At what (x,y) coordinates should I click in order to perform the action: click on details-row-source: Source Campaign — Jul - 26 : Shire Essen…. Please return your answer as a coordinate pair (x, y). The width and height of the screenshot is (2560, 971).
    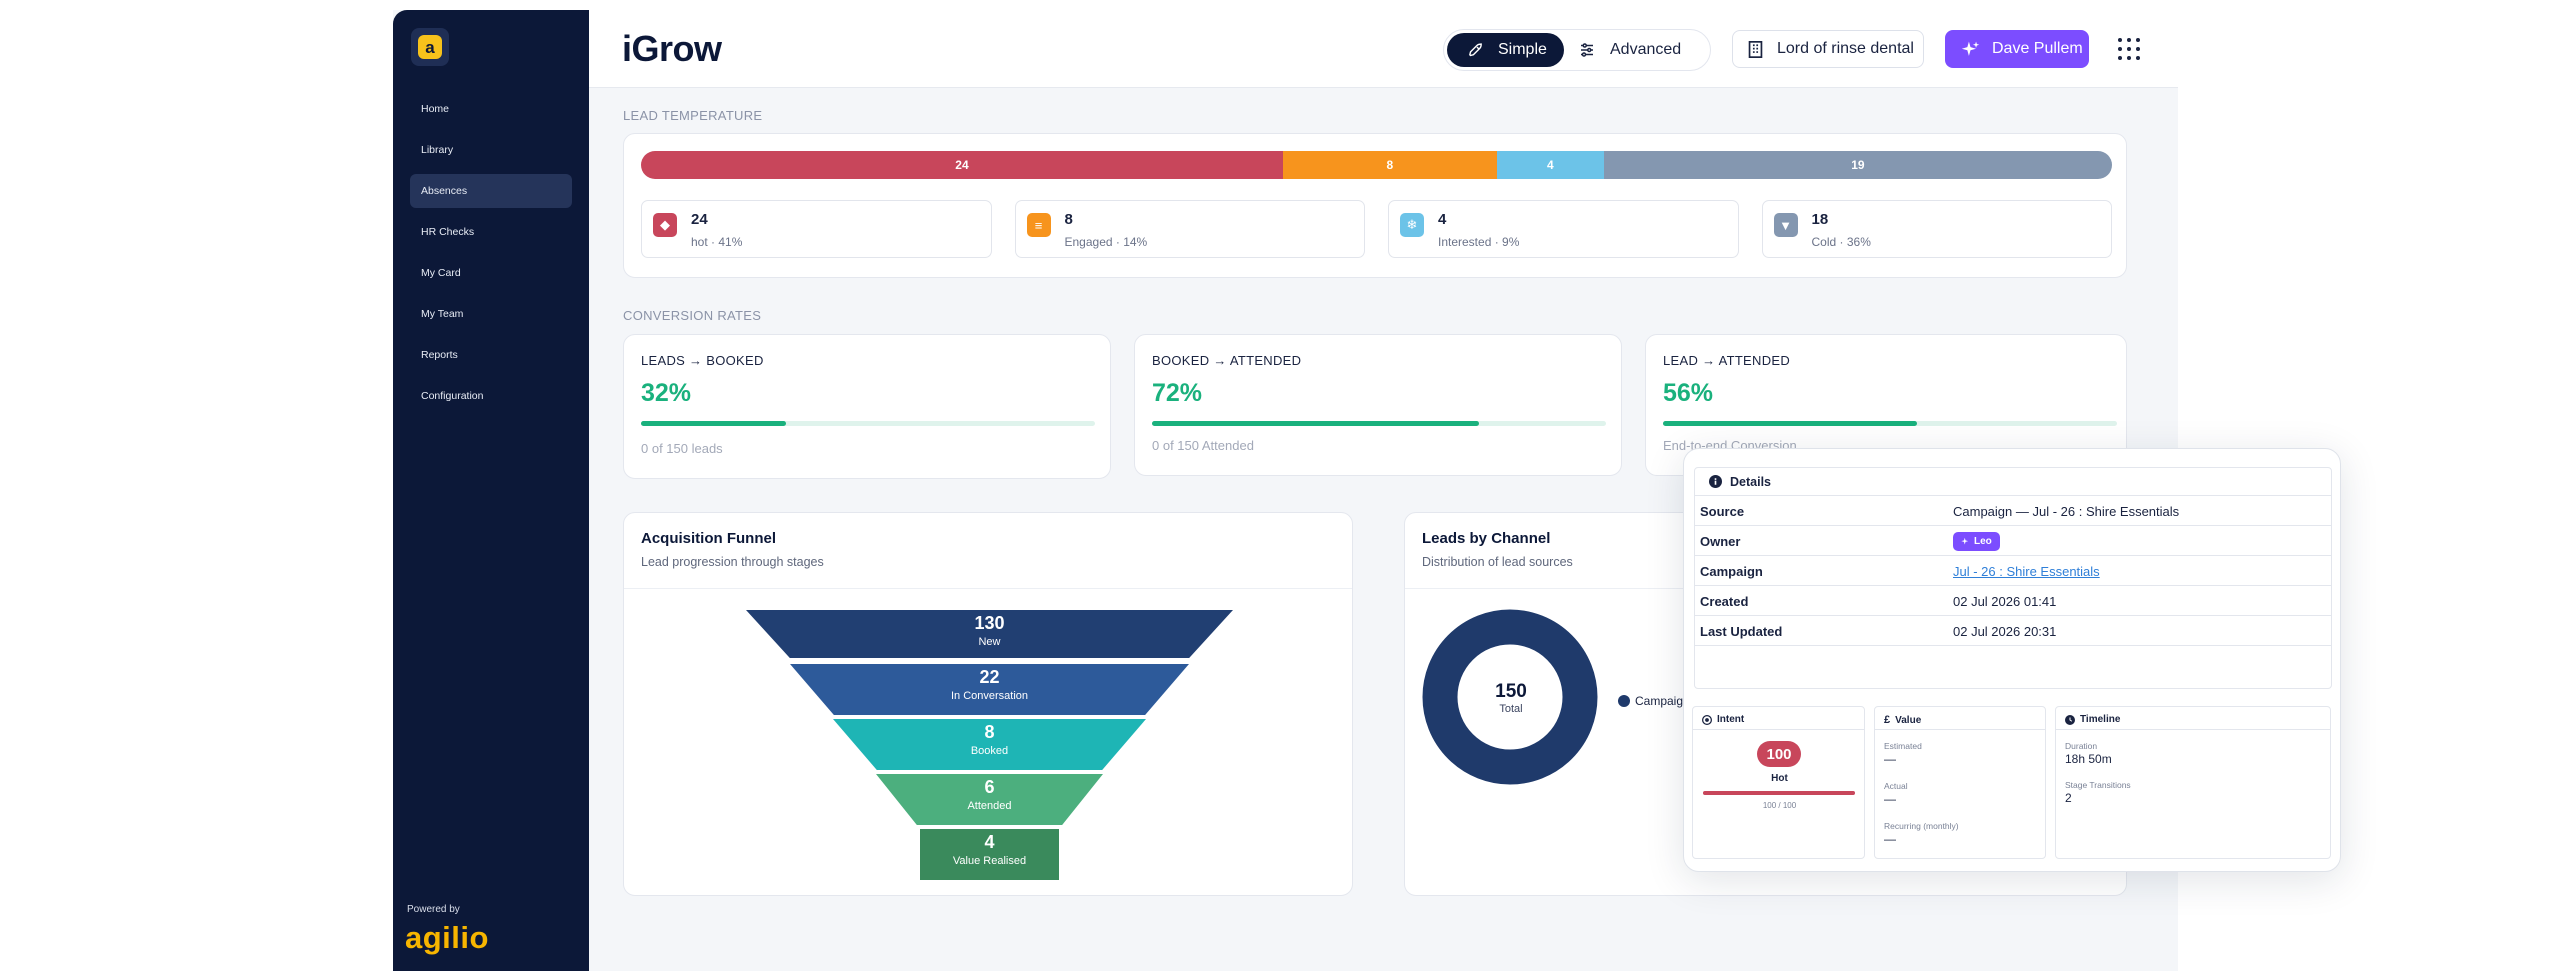
    Looking at the image, I should click on (2013, 511).